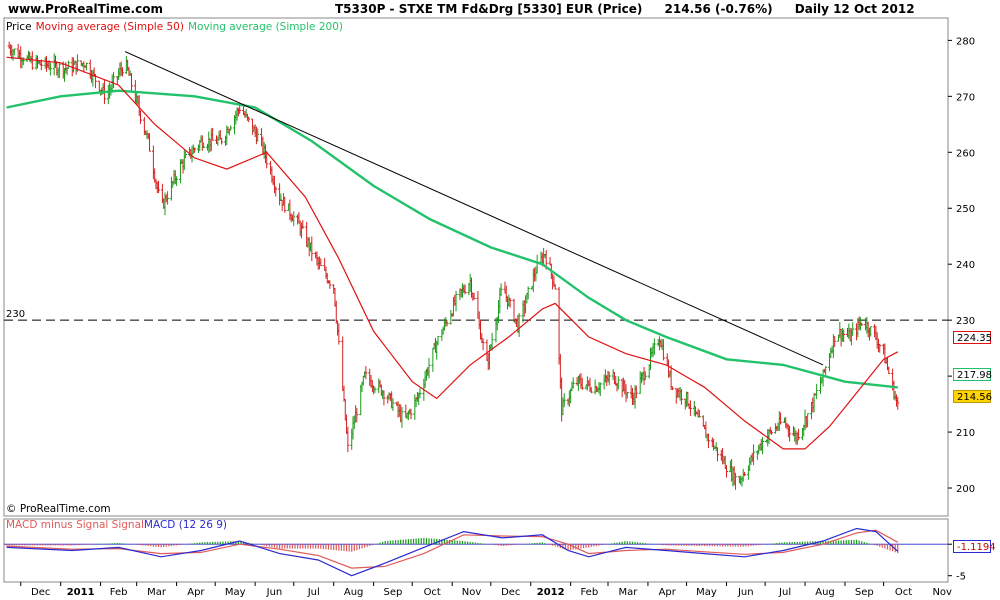 The image size is (1000, 600). Describe the element at coordinates (965, 433) in the screenshot. I see `y-tick-label: 210` at that location.